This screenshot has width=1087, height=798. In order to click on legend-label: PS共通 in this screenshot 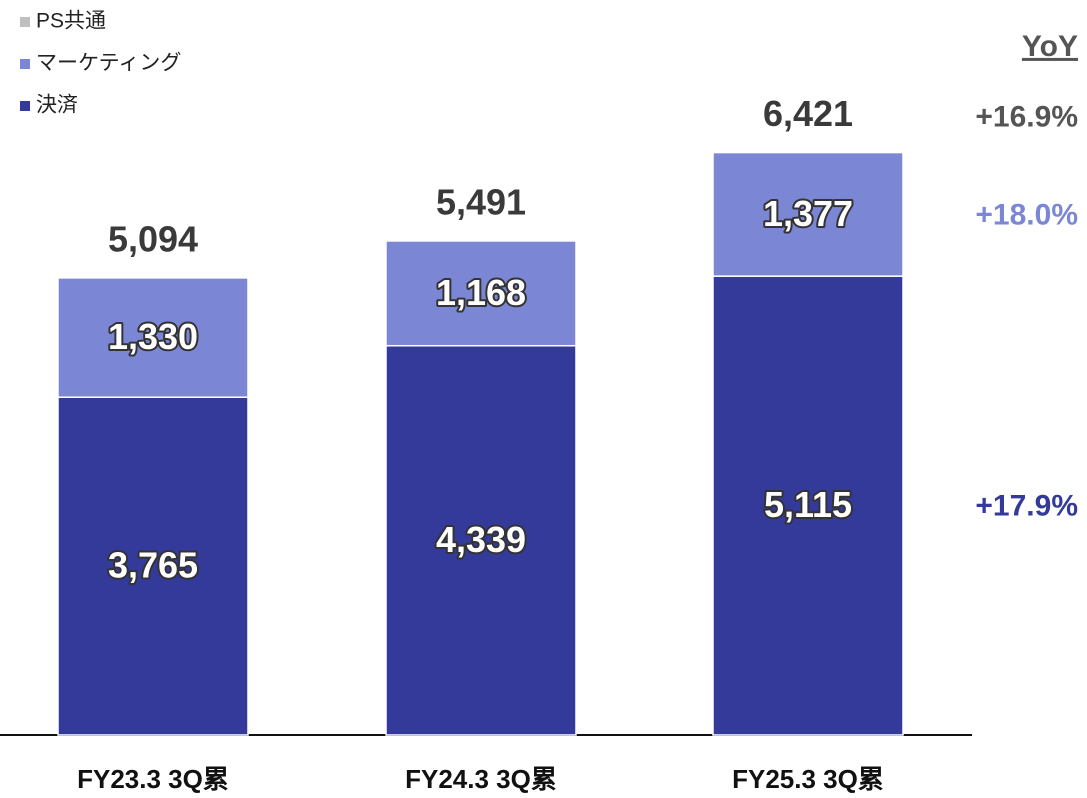, I will do `click(71, 21)`.